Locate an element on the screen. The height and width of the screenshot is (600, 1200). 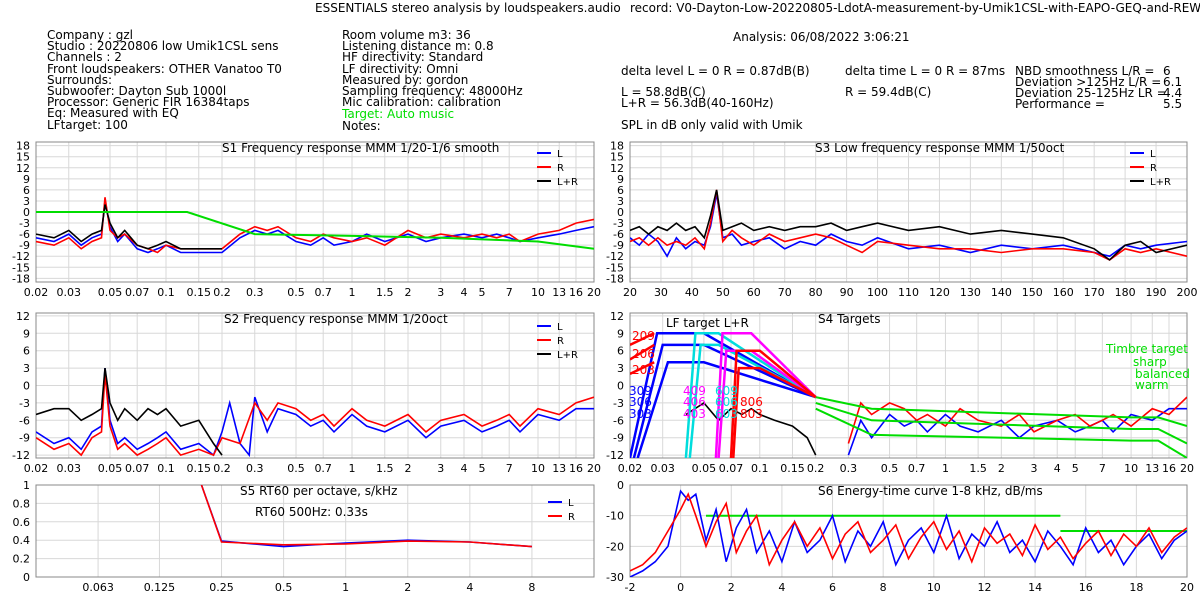
lf-target-label: 806 is located at coordinates (751, 402).